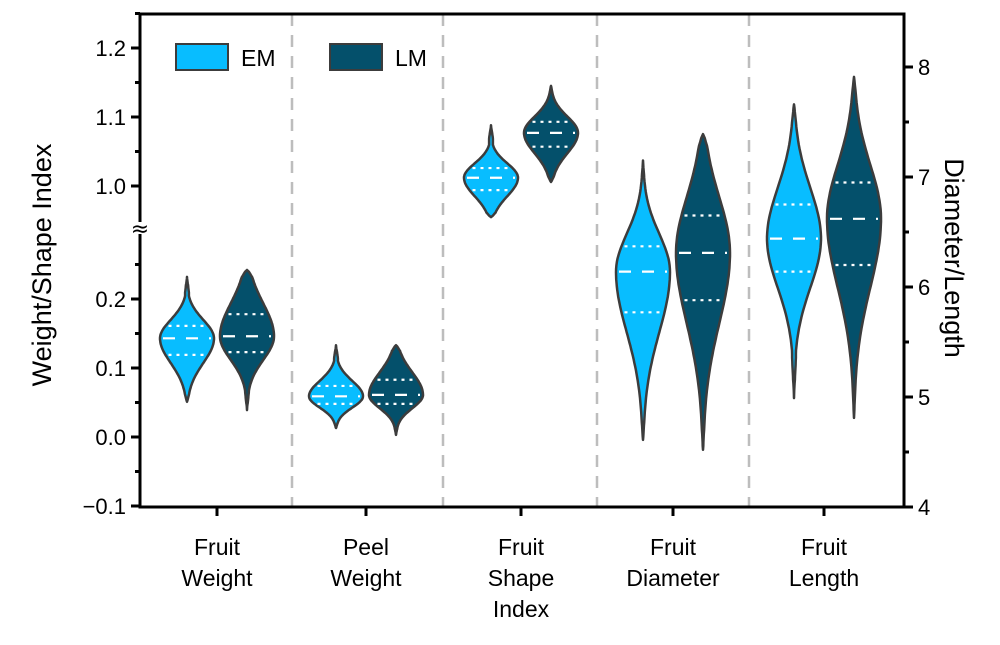 Image resolution: width=1000 pixels, height=645 pixels. I want to click on right-tick-label: 4, so click(924, 507).